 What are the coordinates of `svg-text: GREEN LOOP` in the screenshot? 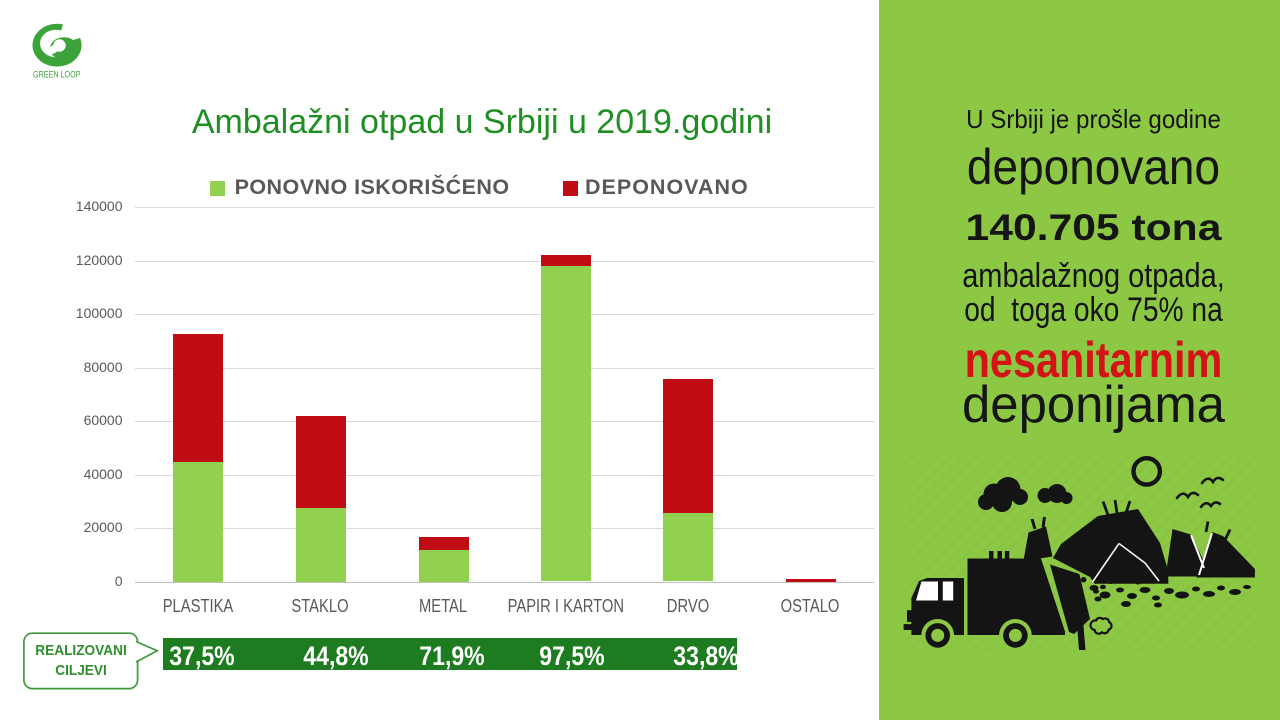 It's located at (57, 75).